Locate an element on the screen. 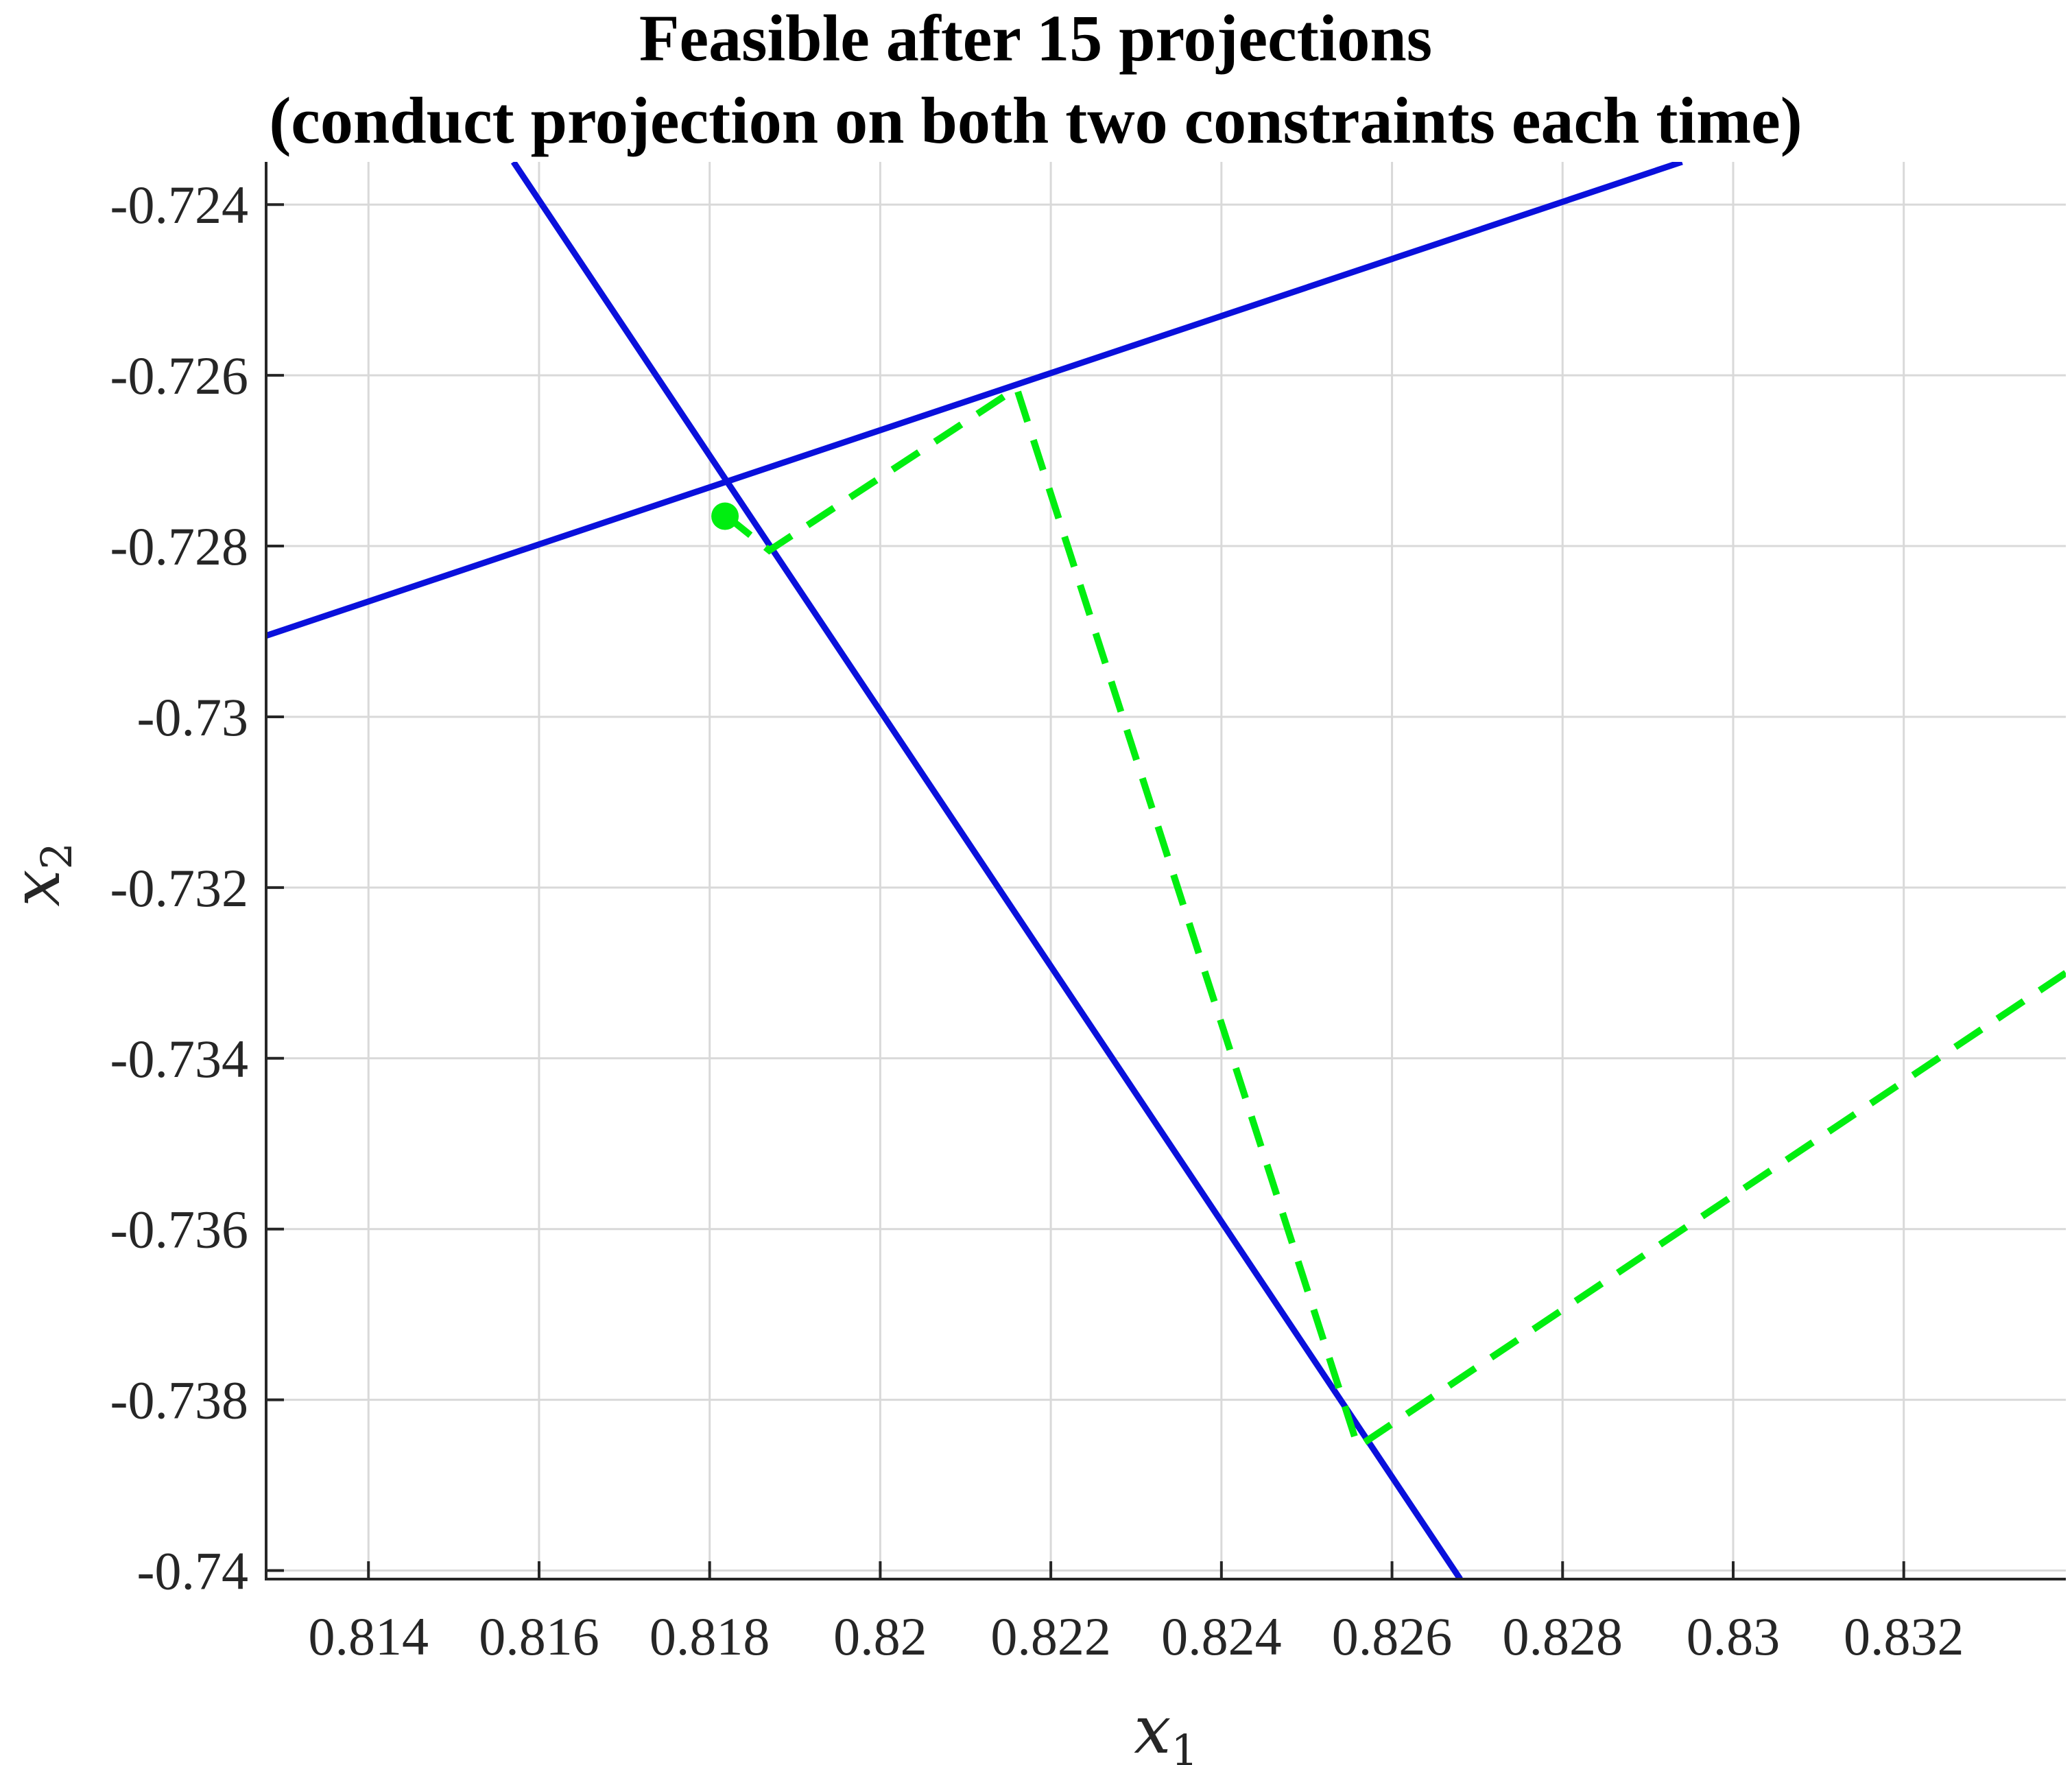 This screenshot has width=2072, height=1765. x-tick-label: 0.824 is located at coordinates (1221, 1636).